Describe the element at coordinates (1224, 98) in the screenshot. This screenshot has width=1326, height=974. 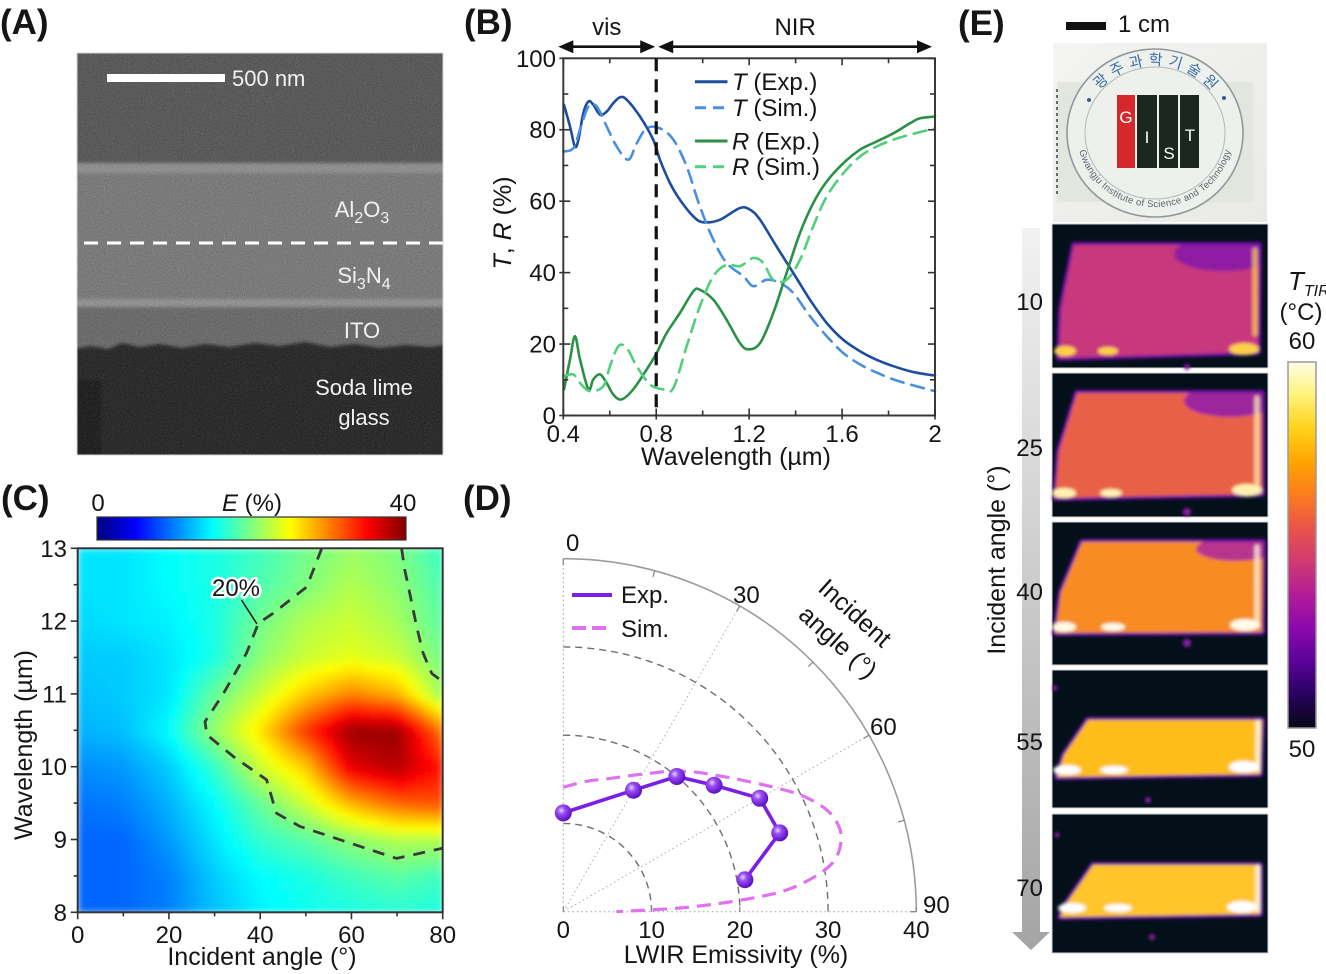
I see `logo-dot-right` at that location.